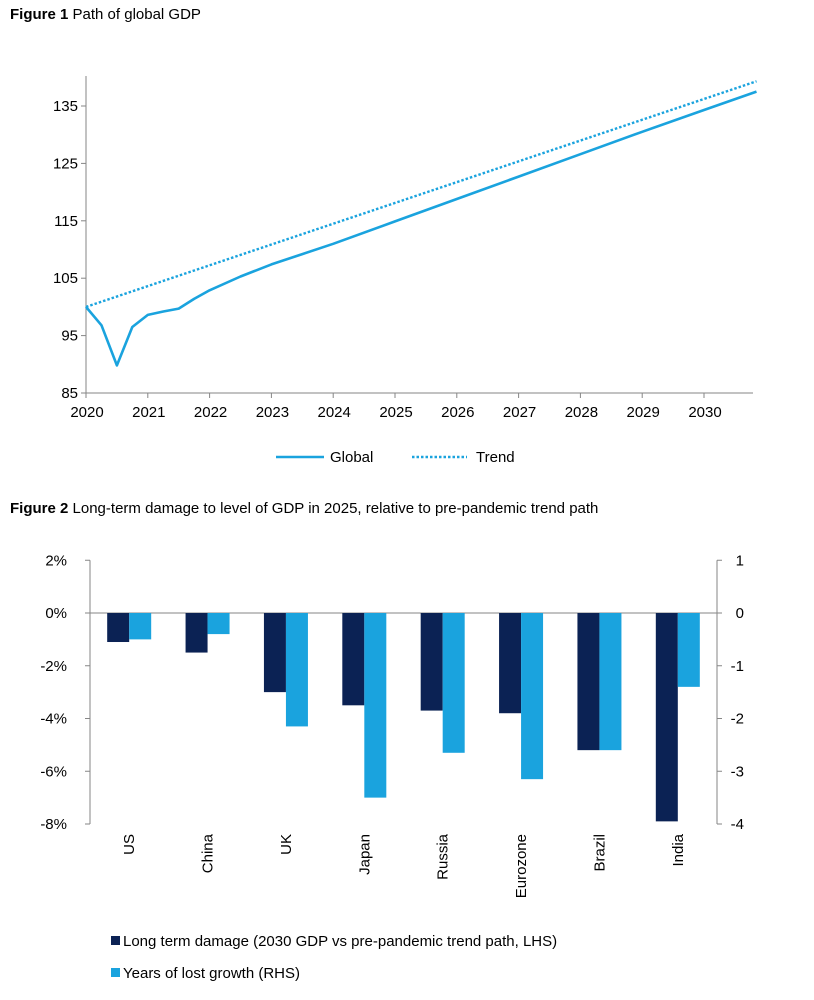 The image size is (814, 1000). Describe the element at coordinates (65, 278) in the screenshot. I see `y-tick-label: 105` at that location.